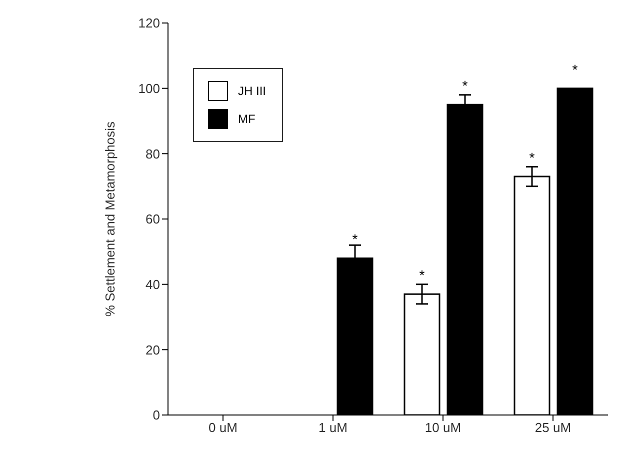 This screenshot has height=463, width=636. Describe the element at coordinates (153, 350) in the screenshot. I see `y-tick-label: 20` at that location.